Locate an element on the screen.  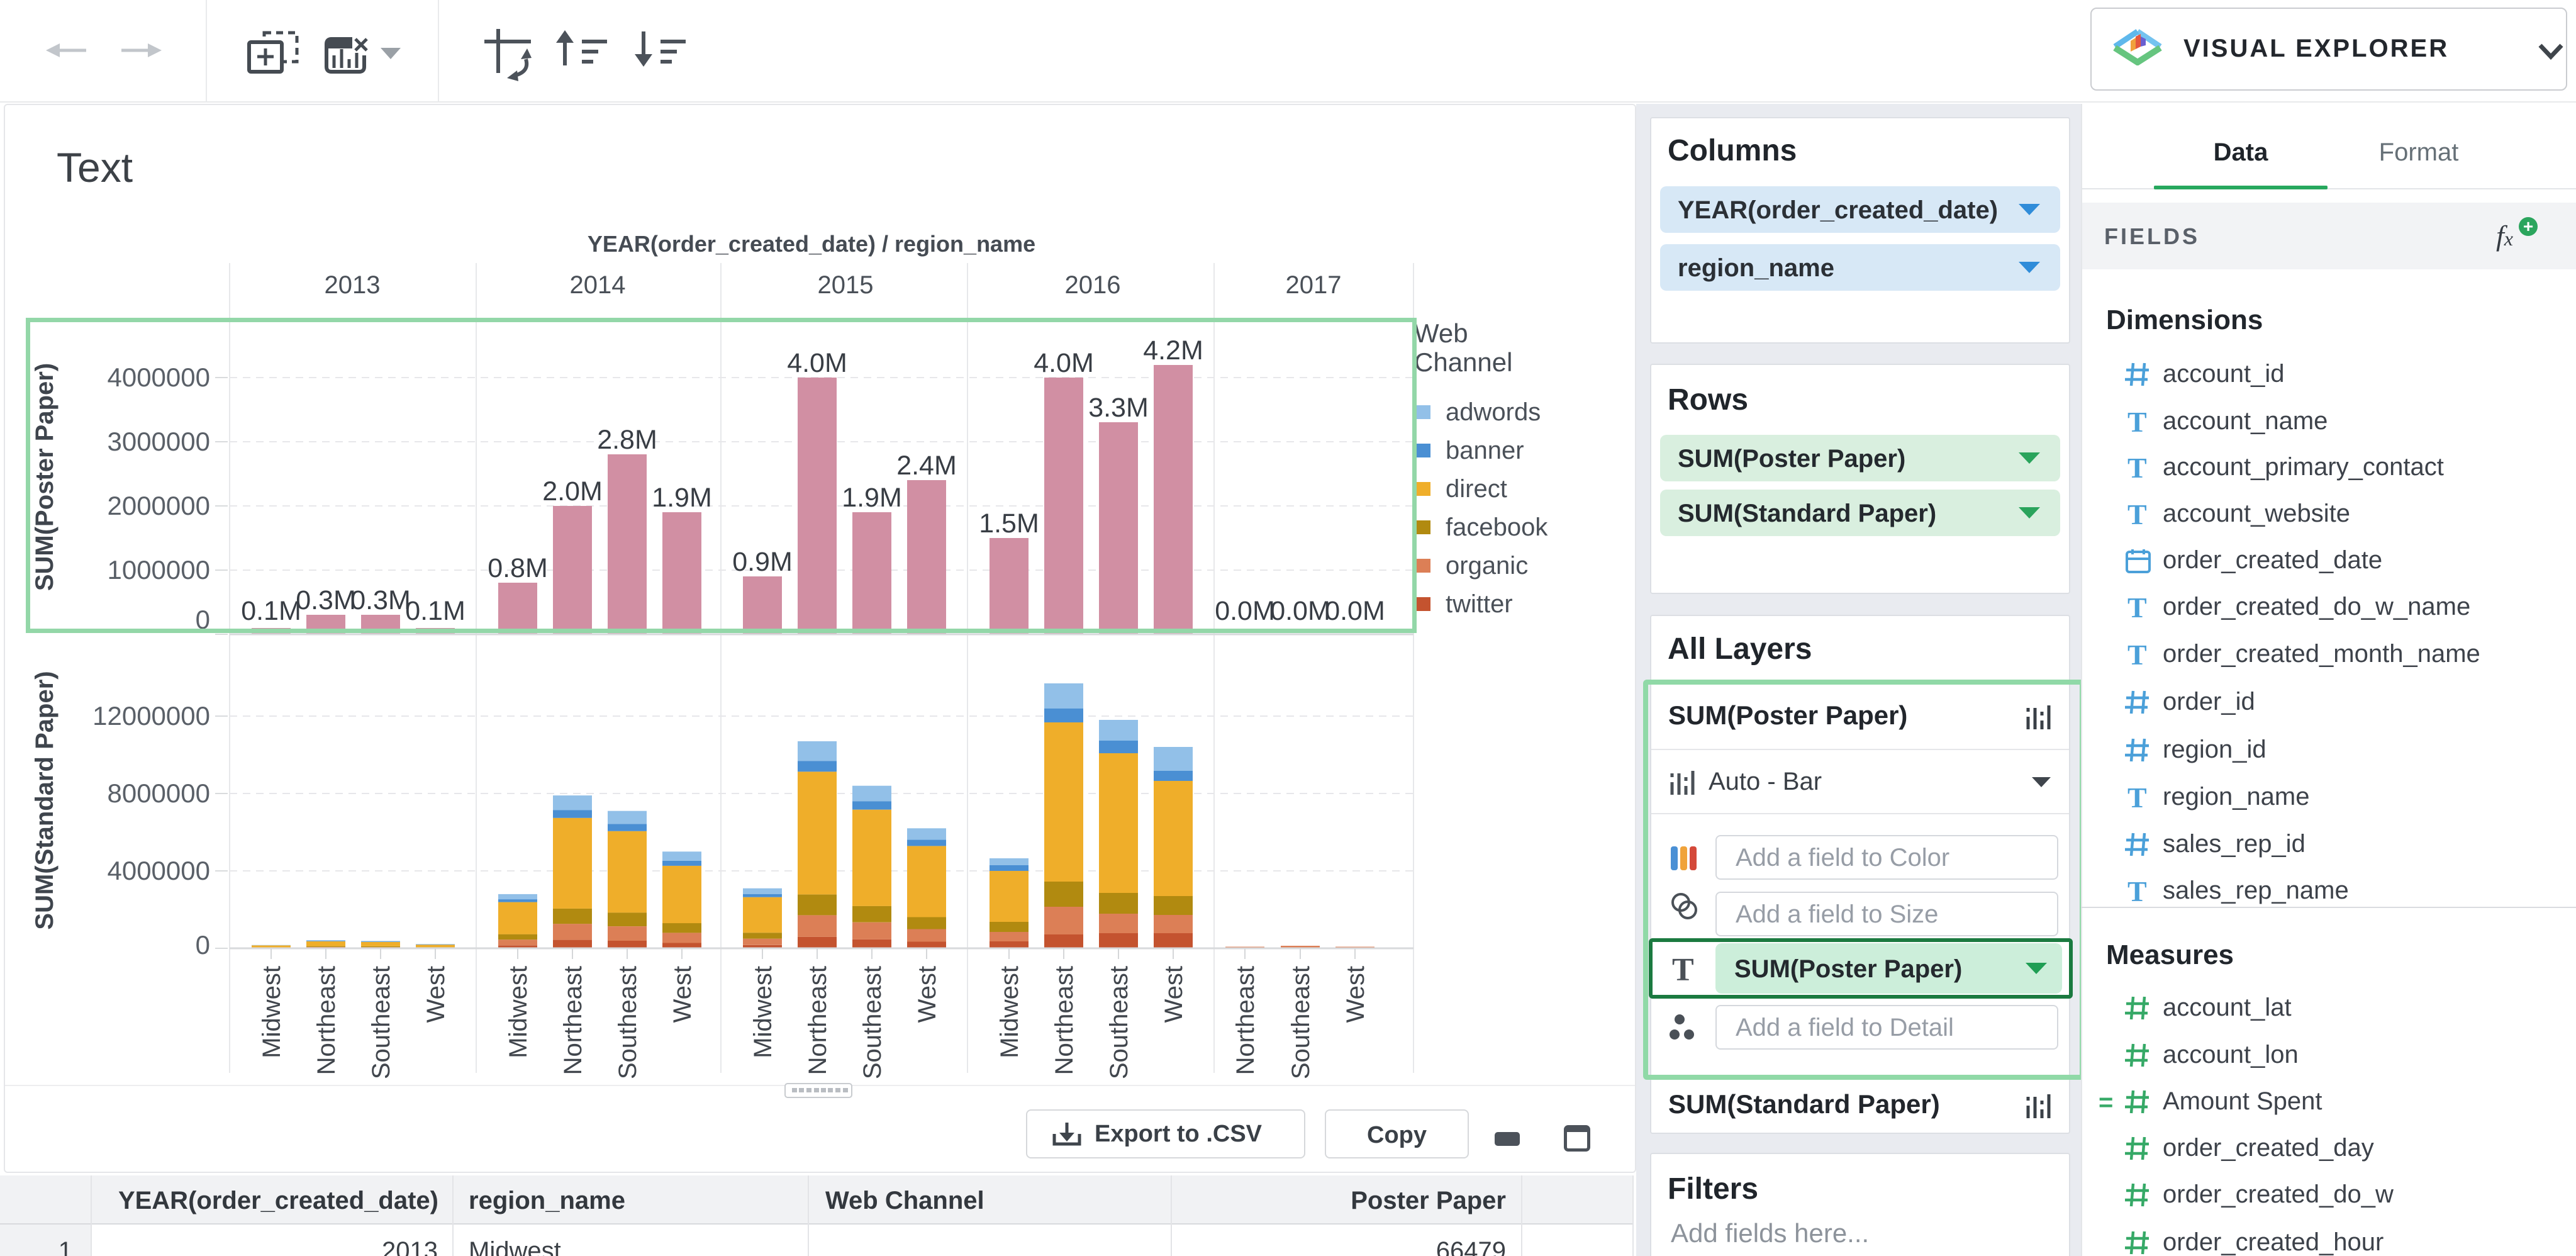
svg-text: organic is located at coordinates (1487, 566).